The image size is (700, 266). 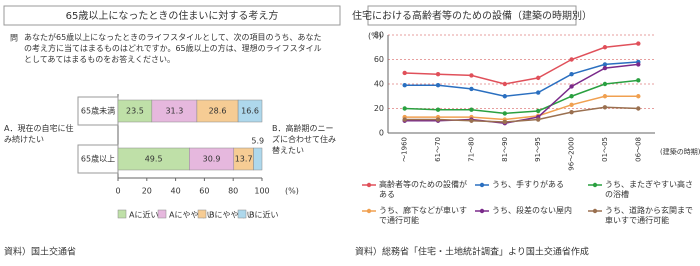 What do you see at coordinates (379, 84) in the screenshot?
I see `y-tick-label: 40` at bounding box center [379, 84].